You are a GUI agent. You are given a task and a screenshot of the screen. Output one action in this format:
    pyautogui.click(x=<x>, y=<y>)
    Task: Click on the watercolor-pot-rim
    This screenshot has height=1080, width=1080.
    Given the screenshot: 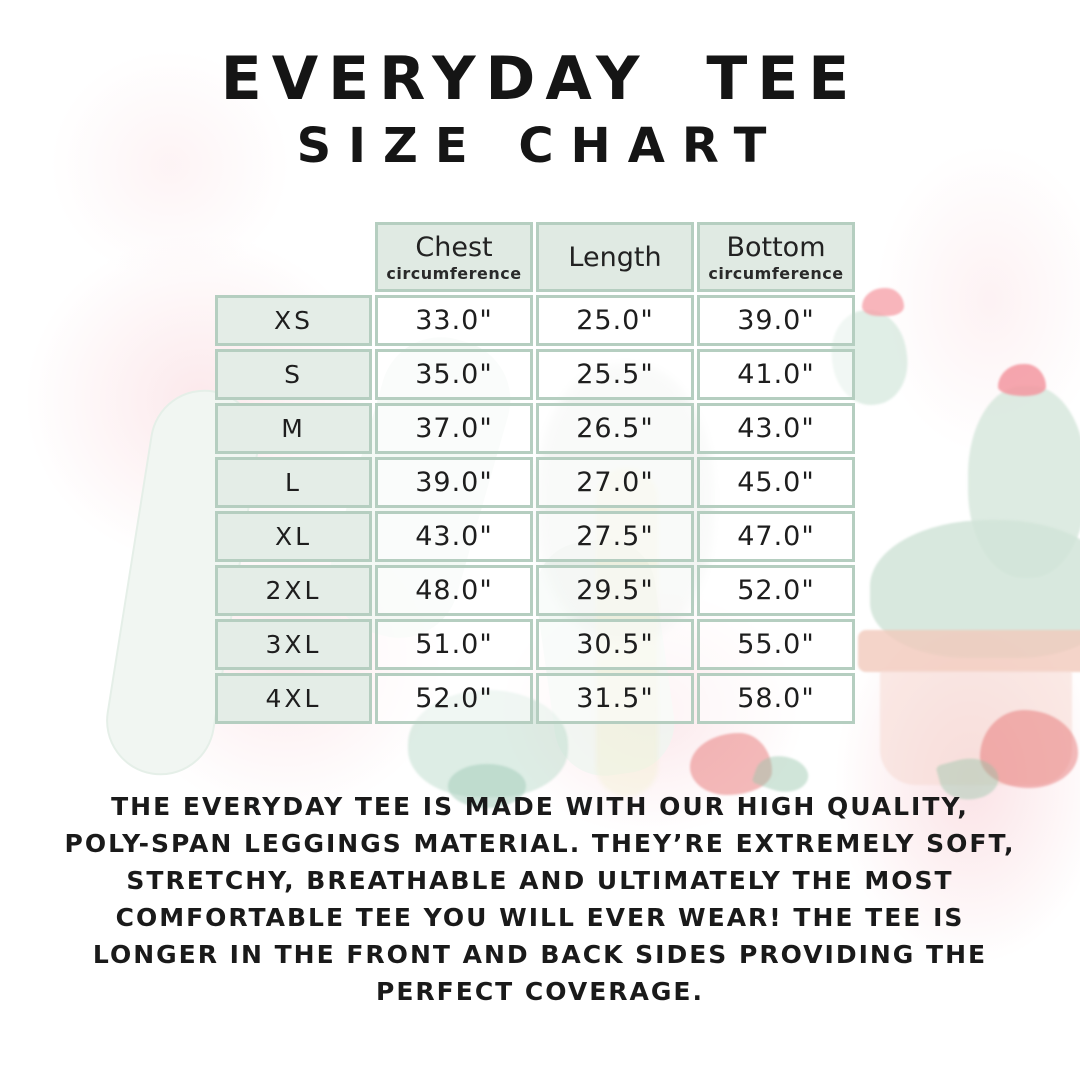 What is the action you would take?
    pyautogui.click(x=969, y=651)
    